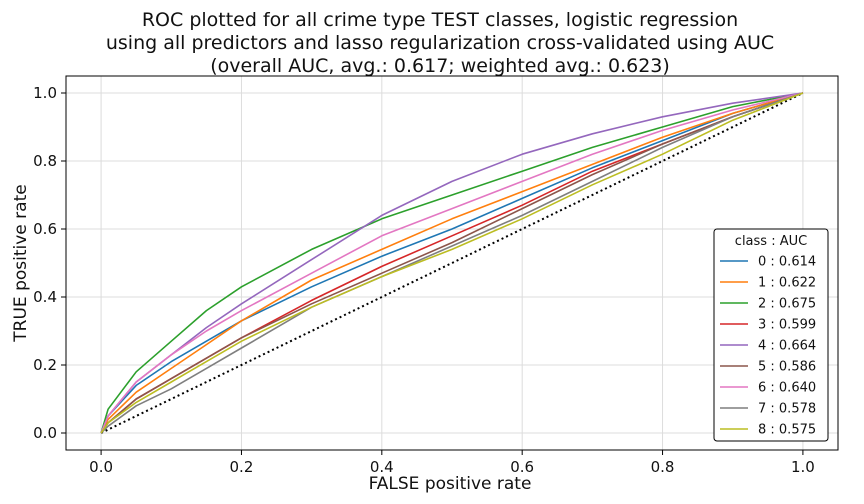  What do you see at coordinates (803, 467) in the screenshot?
I see `x-tick-label: 1.0` at bounding box center [803, 467].